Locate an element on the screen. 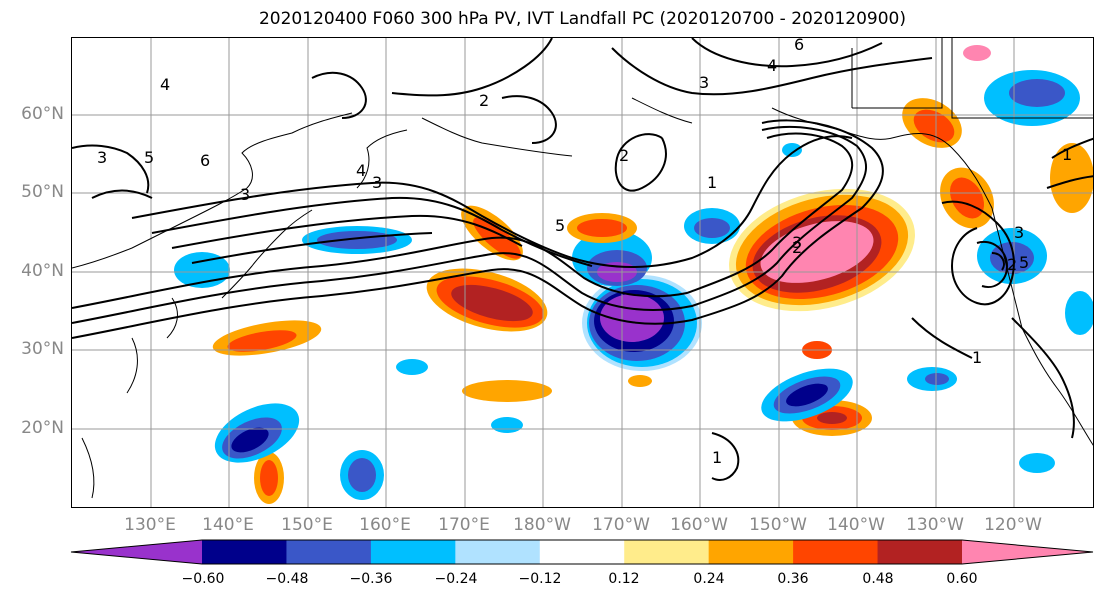  lat-label-30n: 30°N is located at coordinates (42, 349).